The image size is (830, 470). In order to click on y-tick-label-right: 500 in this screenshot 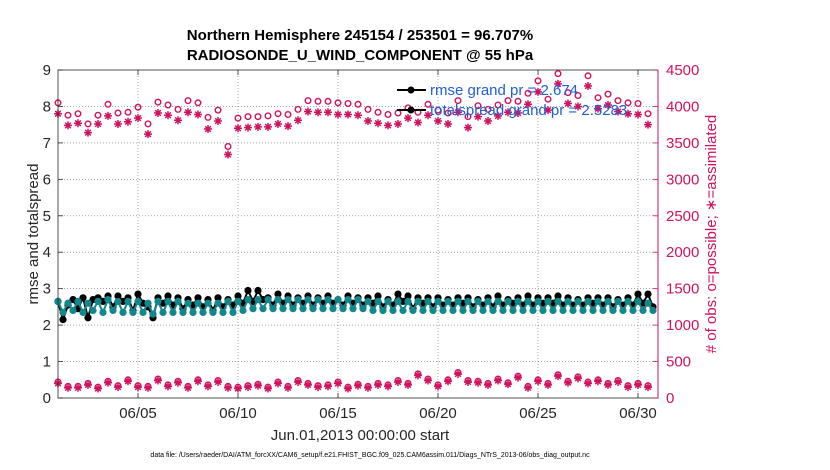, I will do `click(678, 362)`.